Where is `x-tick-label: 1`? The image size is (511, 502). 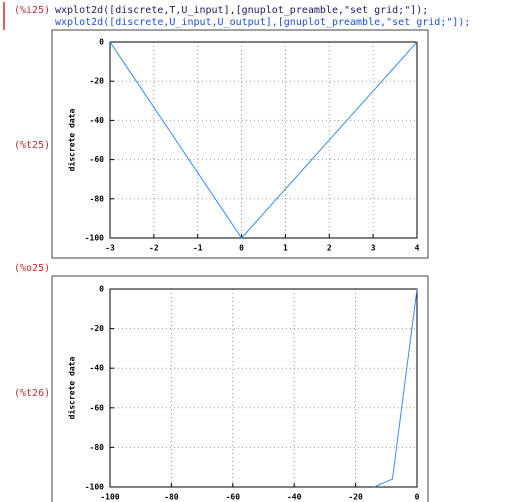
x-tick-label: 1 is located at coordinates (285, 248).